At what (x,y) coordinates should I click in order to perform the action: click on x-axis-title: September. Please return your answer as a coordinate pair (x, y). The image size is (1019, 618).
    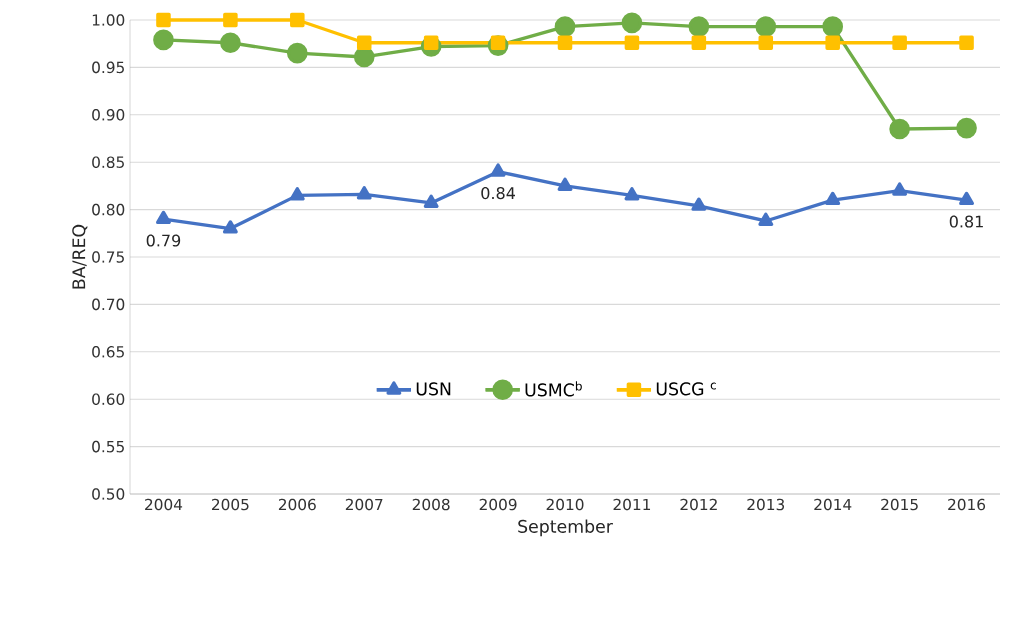
    Looking at the image, I should click on (565, 528).